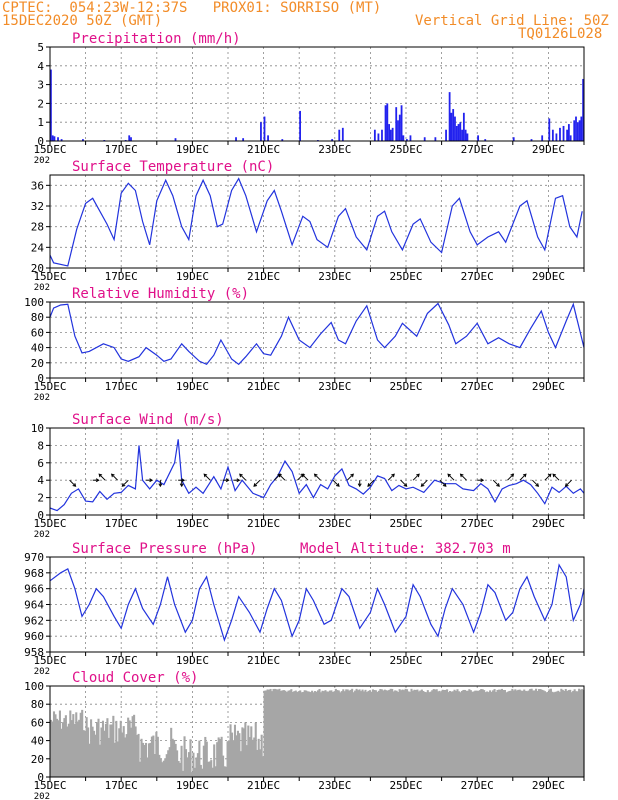 The height and width of the screenshot is (800, 618). What do you see at coordinates (40, 122) in the screenshot?
I see `y-tick-label: 1` at bounding box center [40, 122].